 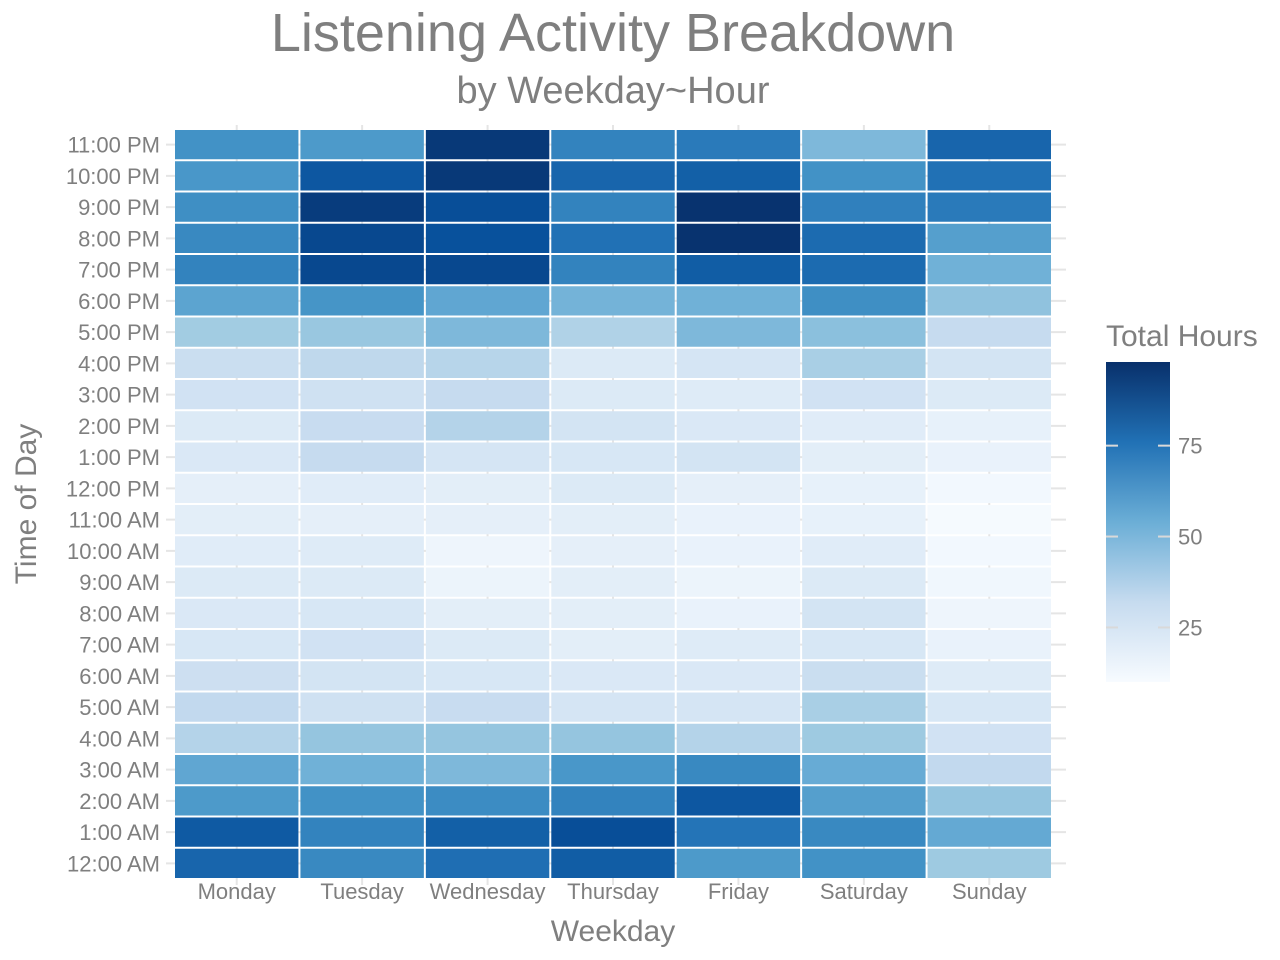 What do you see at coordinates (1190, 537) in the screenshot?
I see `legend-tick-label: 50` at bounding box center [1190, 537].